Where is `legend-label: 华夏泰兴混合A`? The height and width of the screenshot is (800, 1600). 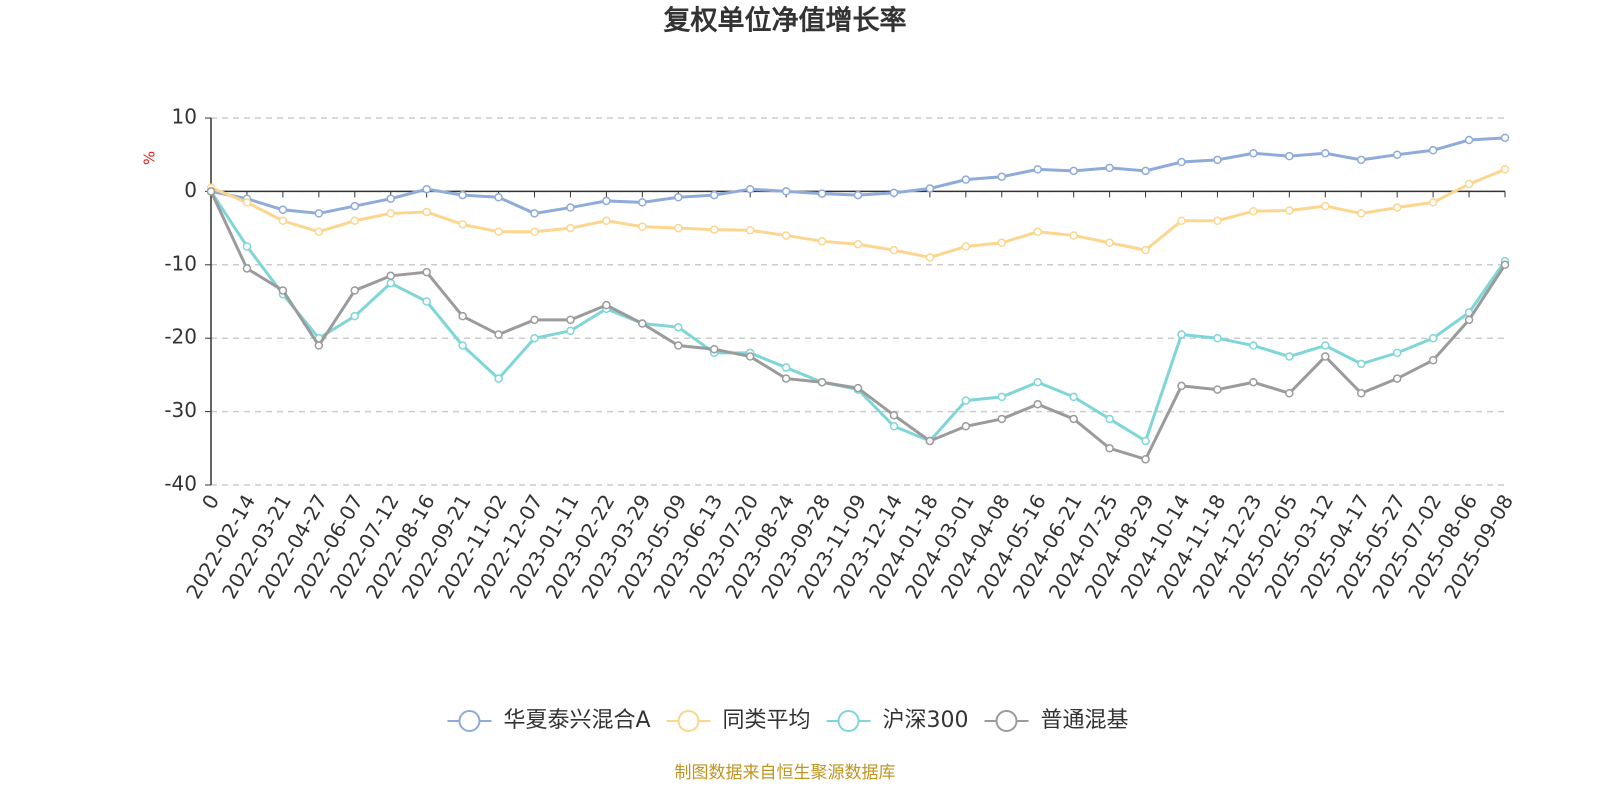 legend-label: 华夏泰兴混合A is located at coordinates (576, 720).